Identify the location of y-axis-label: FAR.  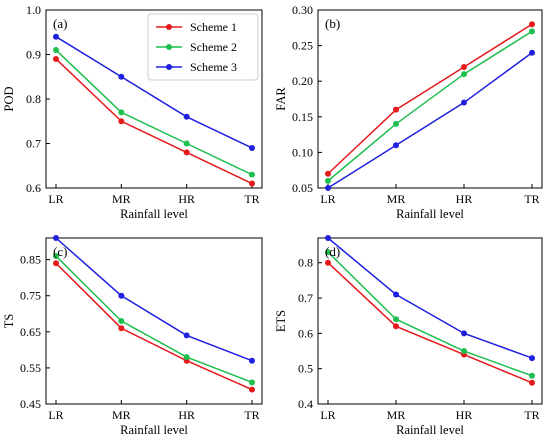
(281, 99).